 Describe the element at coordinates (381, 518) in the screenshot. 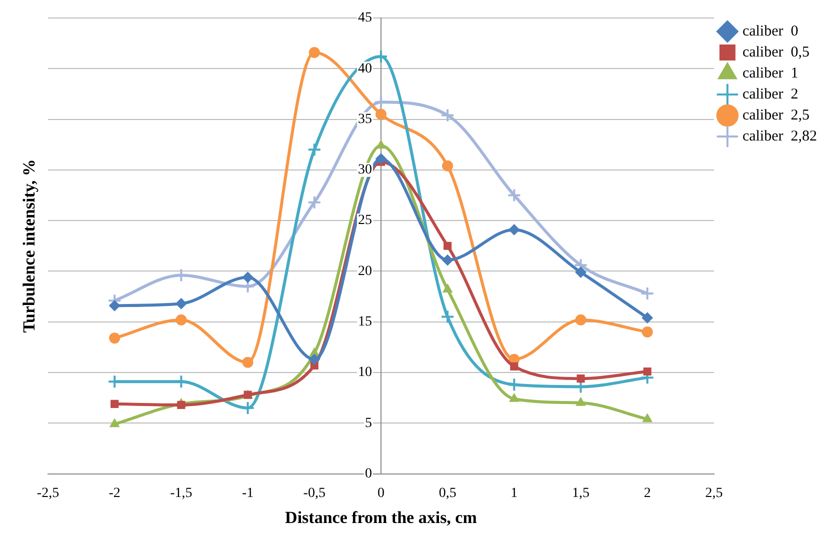

I see `x-axis-title: Distance from the axis, cm` at that location.